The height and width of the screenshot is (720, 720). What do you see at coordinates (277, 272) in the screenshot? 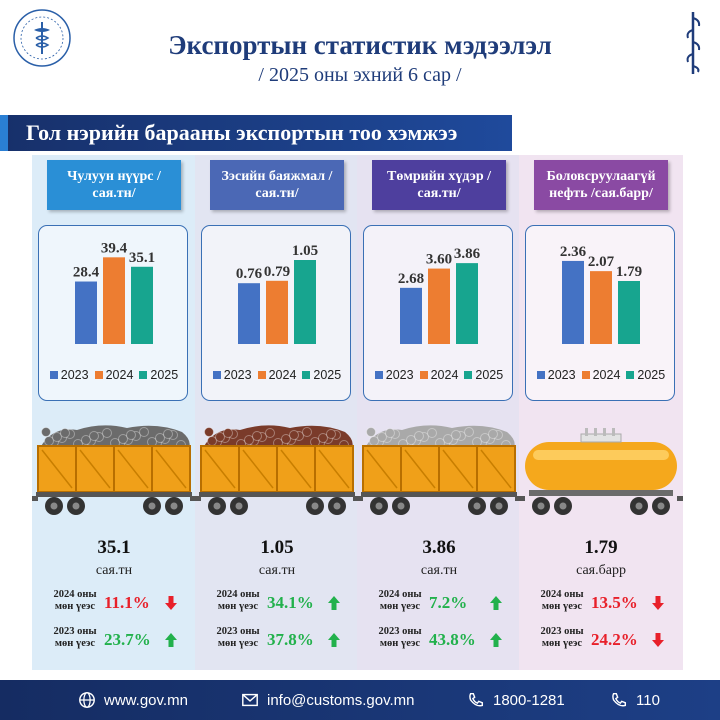
I see `bar-value-label: 0.79` at bounding box center [277, 272].